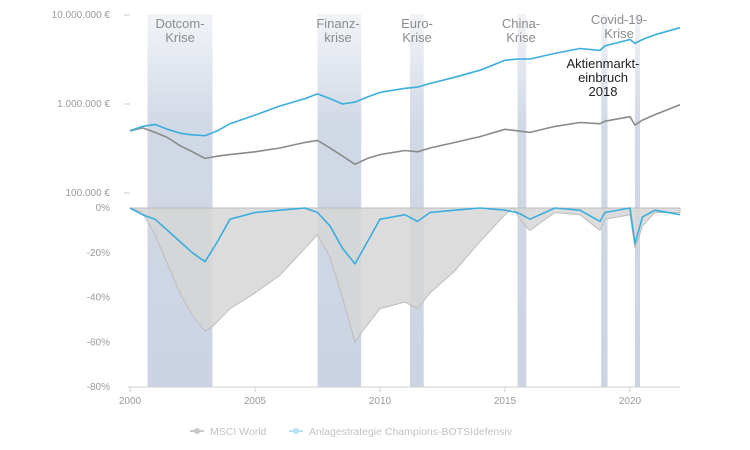 Image resolution: width=750 pixels, height=450 pixels. Describe the element at coordinates (103, 208) in the screenshot. I see `y-tick-label: 0%` at that location.